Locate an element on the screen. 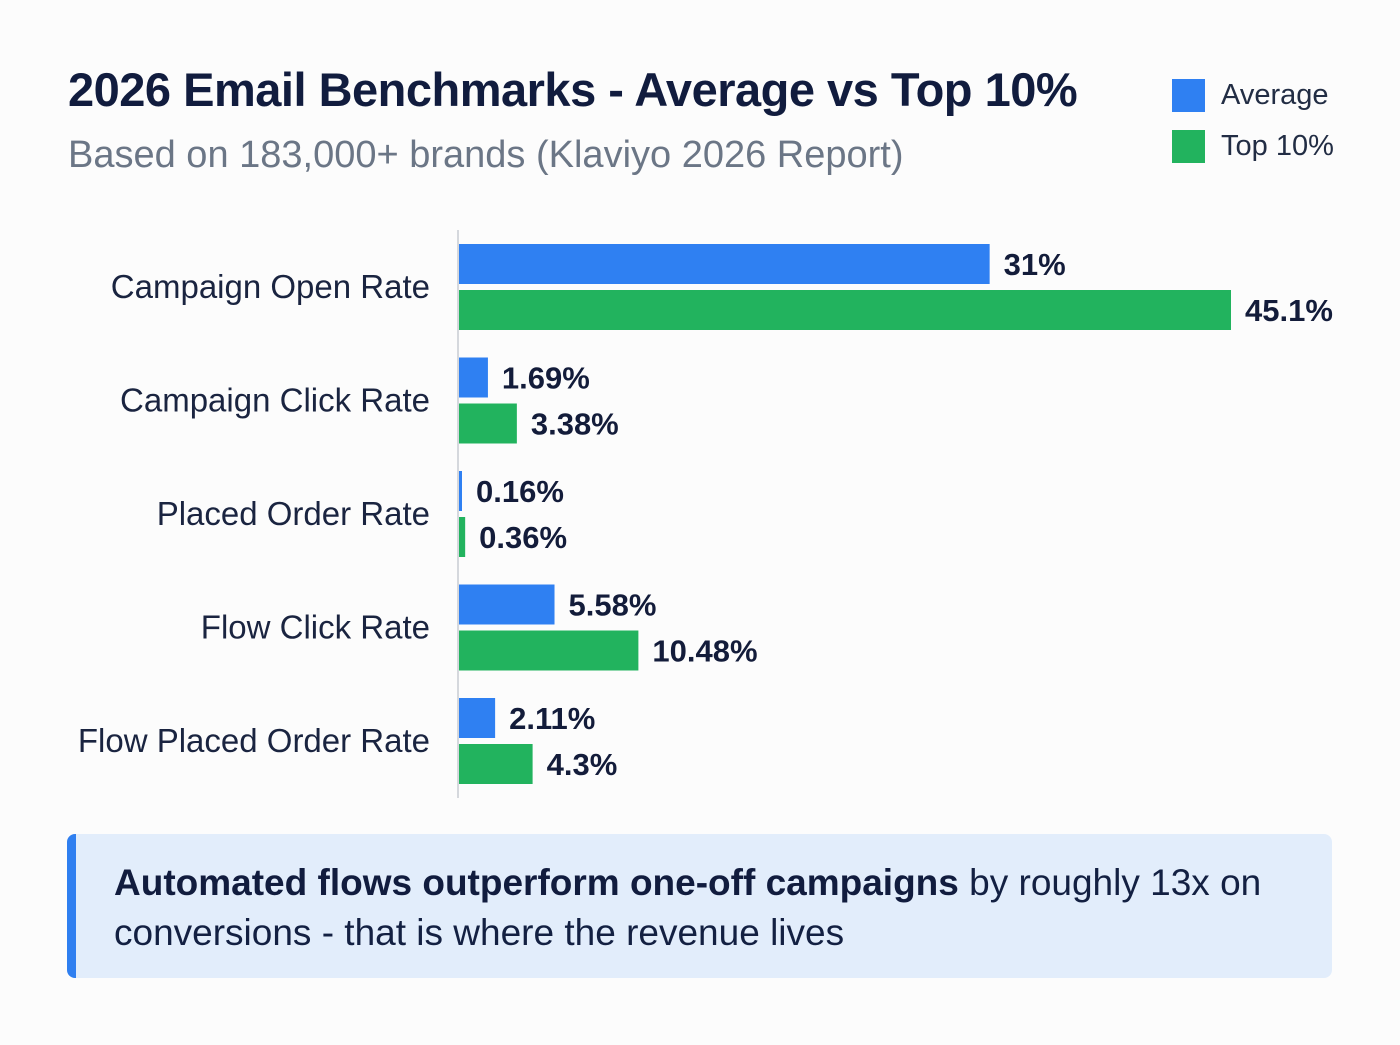  category-label: Placed Order Rate is located at coordinates (293, 513).